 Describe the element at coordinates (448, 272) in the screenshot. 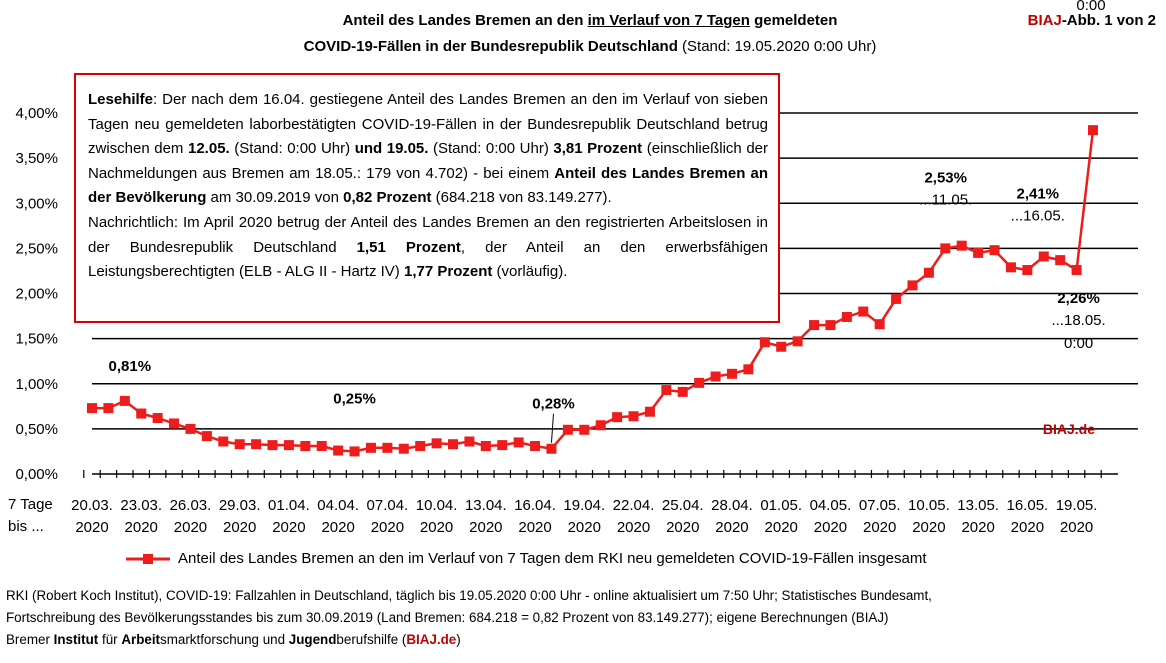

I see `note-p2-run-3: 1,77 Prozent` at that location.